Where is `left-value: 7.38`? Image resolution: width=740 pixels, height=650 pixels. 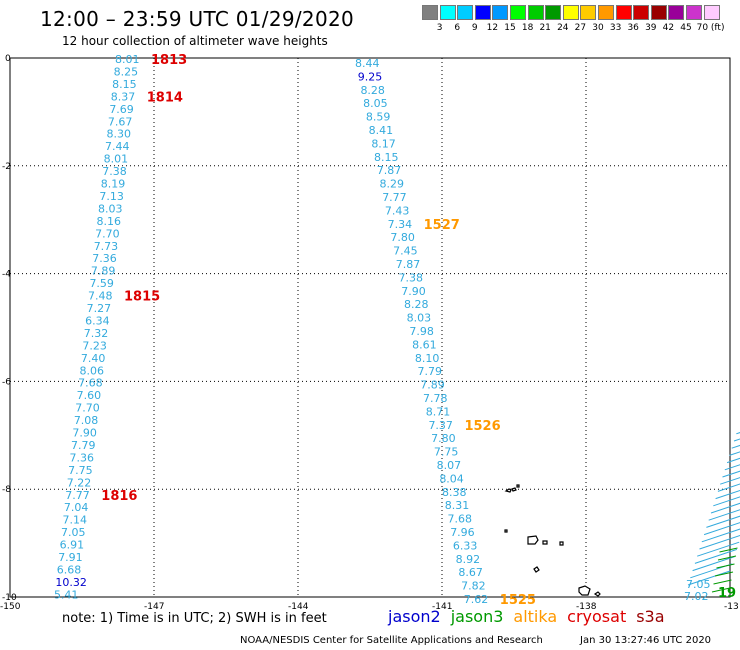
left-value: 7.38 is located at coordinates (114, 171).